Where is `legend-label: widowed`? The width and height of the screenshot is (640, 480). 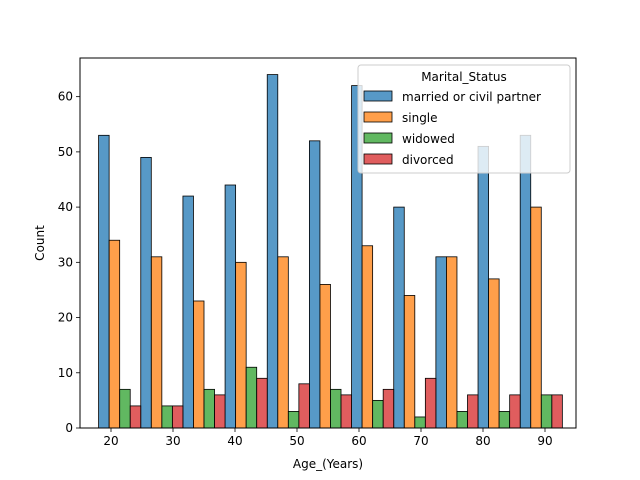 legend-label: widowed is located at coordinates (428, 139).